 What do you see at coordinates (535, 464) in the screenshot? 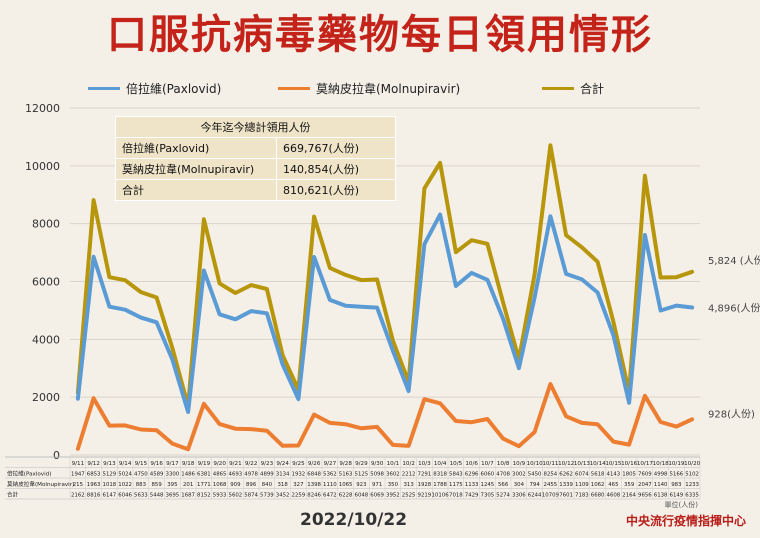
I see `x-tick-label: 10/10` at bounding box center [535, 464].